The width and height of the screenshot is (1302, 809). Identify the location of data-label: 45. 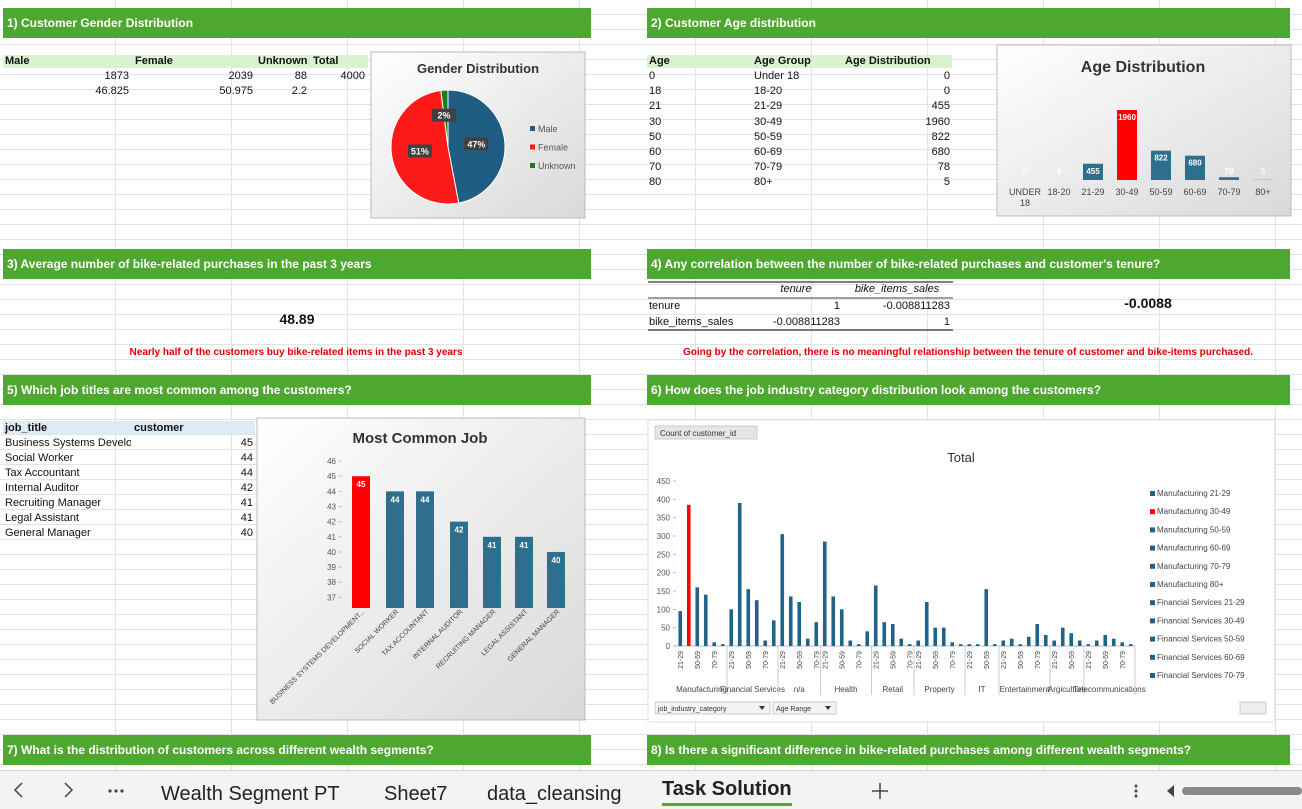
(361, 484).